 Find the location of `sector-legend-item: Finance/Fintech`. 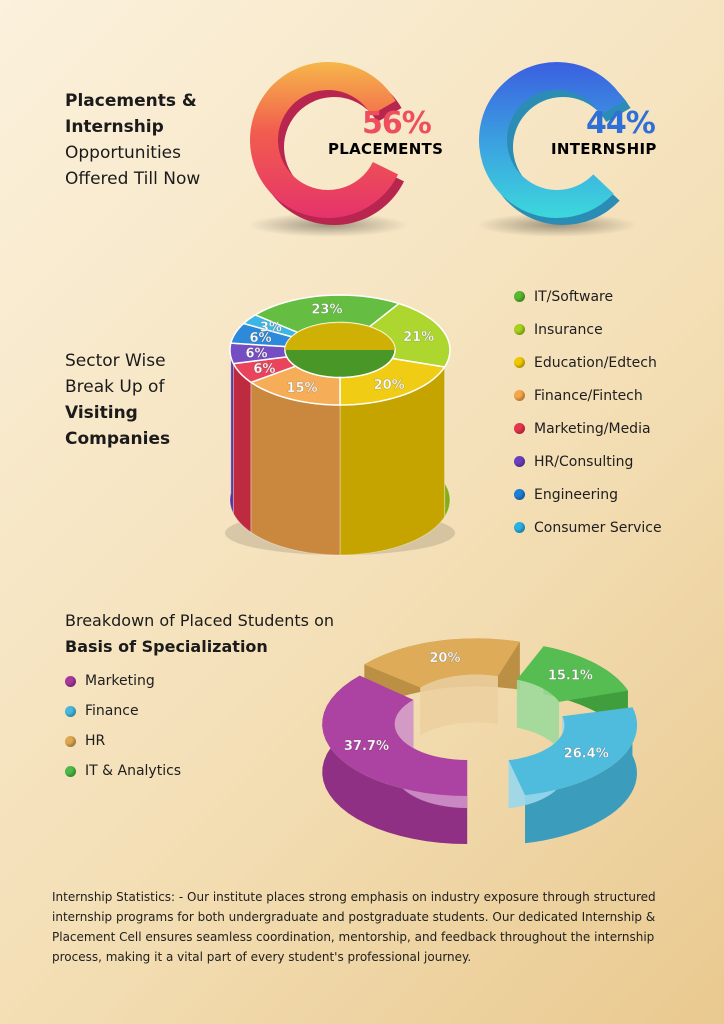

sector-legend-item: Finance/Fintech is located at coordinates (588, 395).